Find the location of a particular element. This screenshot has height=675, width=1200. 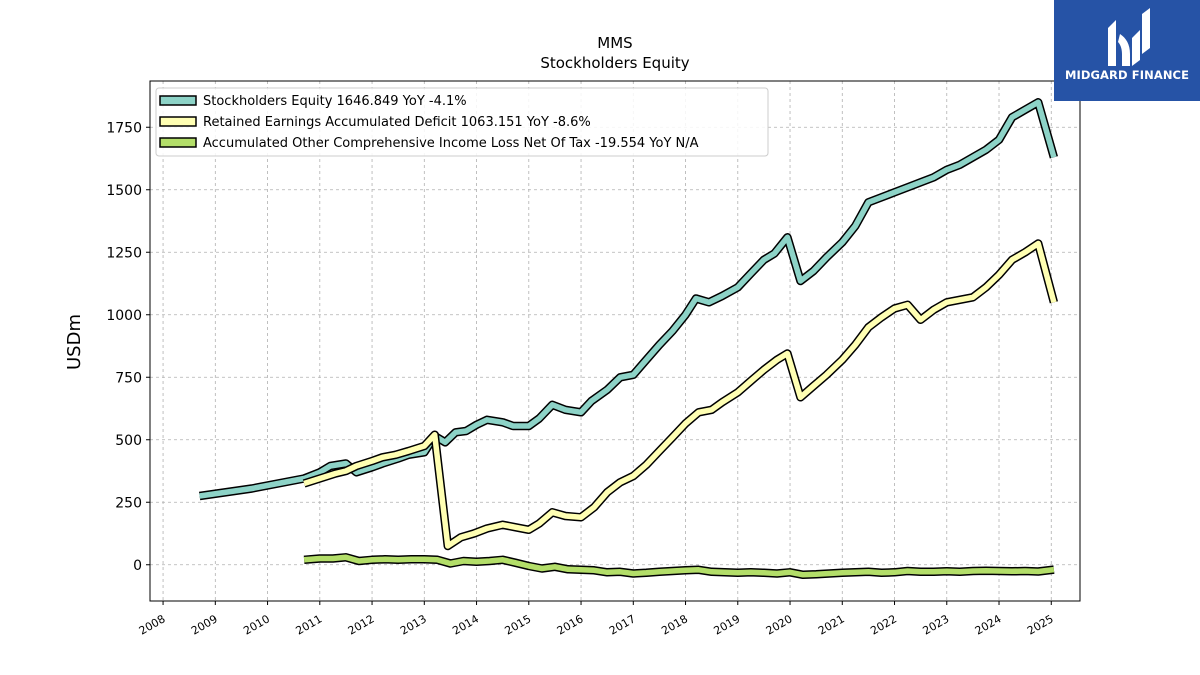

y-tick-label: 1500 is located at coordinates (124, 191).